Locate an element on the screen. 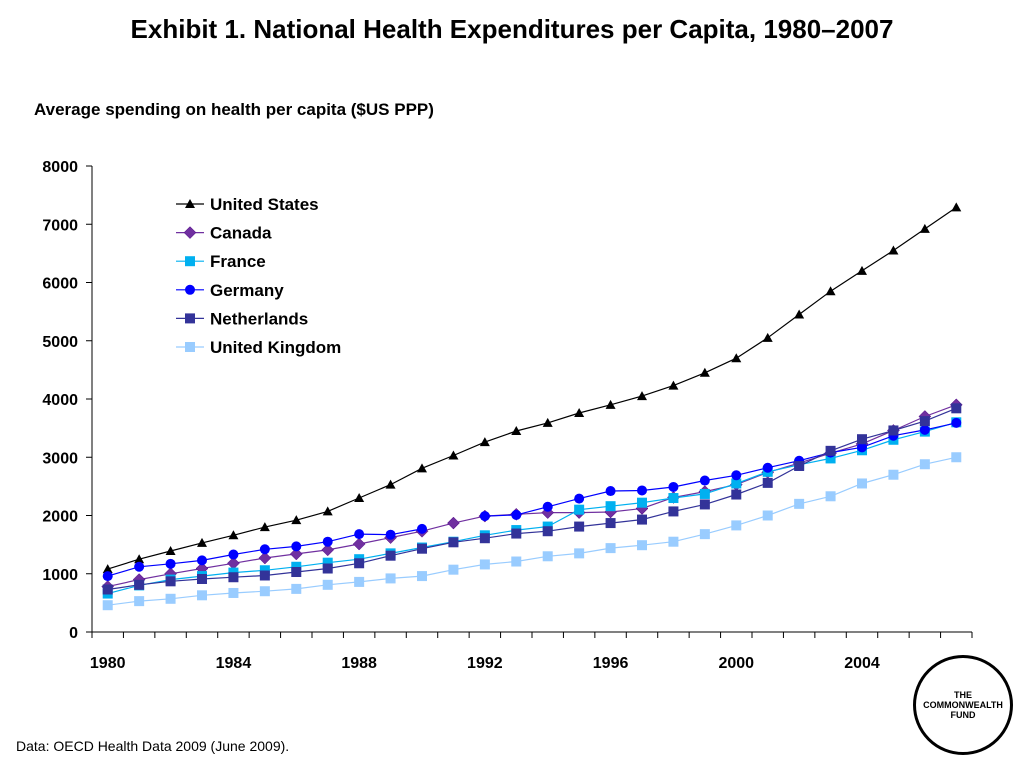 Image resolution: width=1024 pixels, height=768 pixels. y-tick-label: 3000 is located at coordinates (60, 458).